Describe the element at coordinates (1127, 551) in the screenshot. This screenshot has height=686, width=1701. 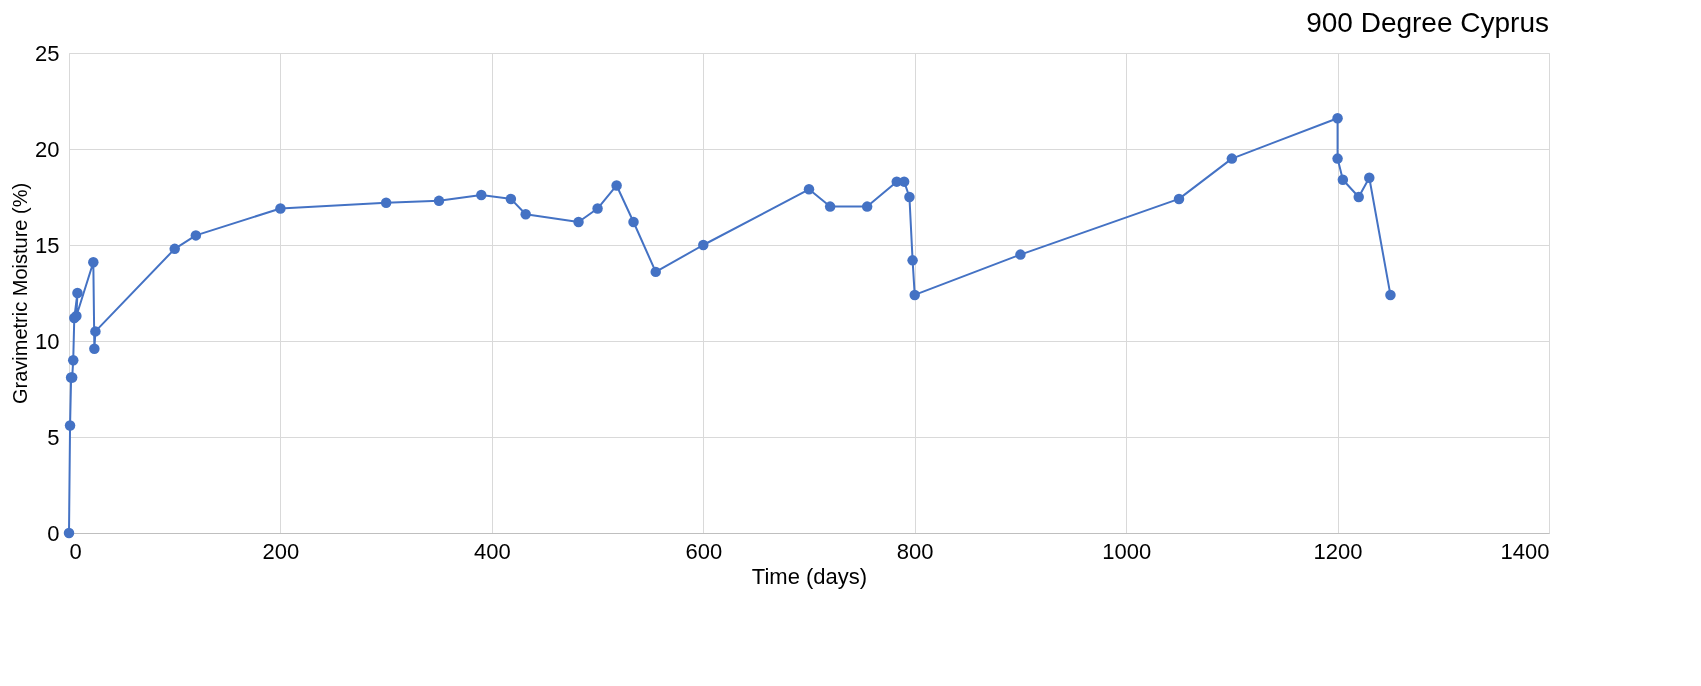
I see `x-tick-label: 1000` at that location.